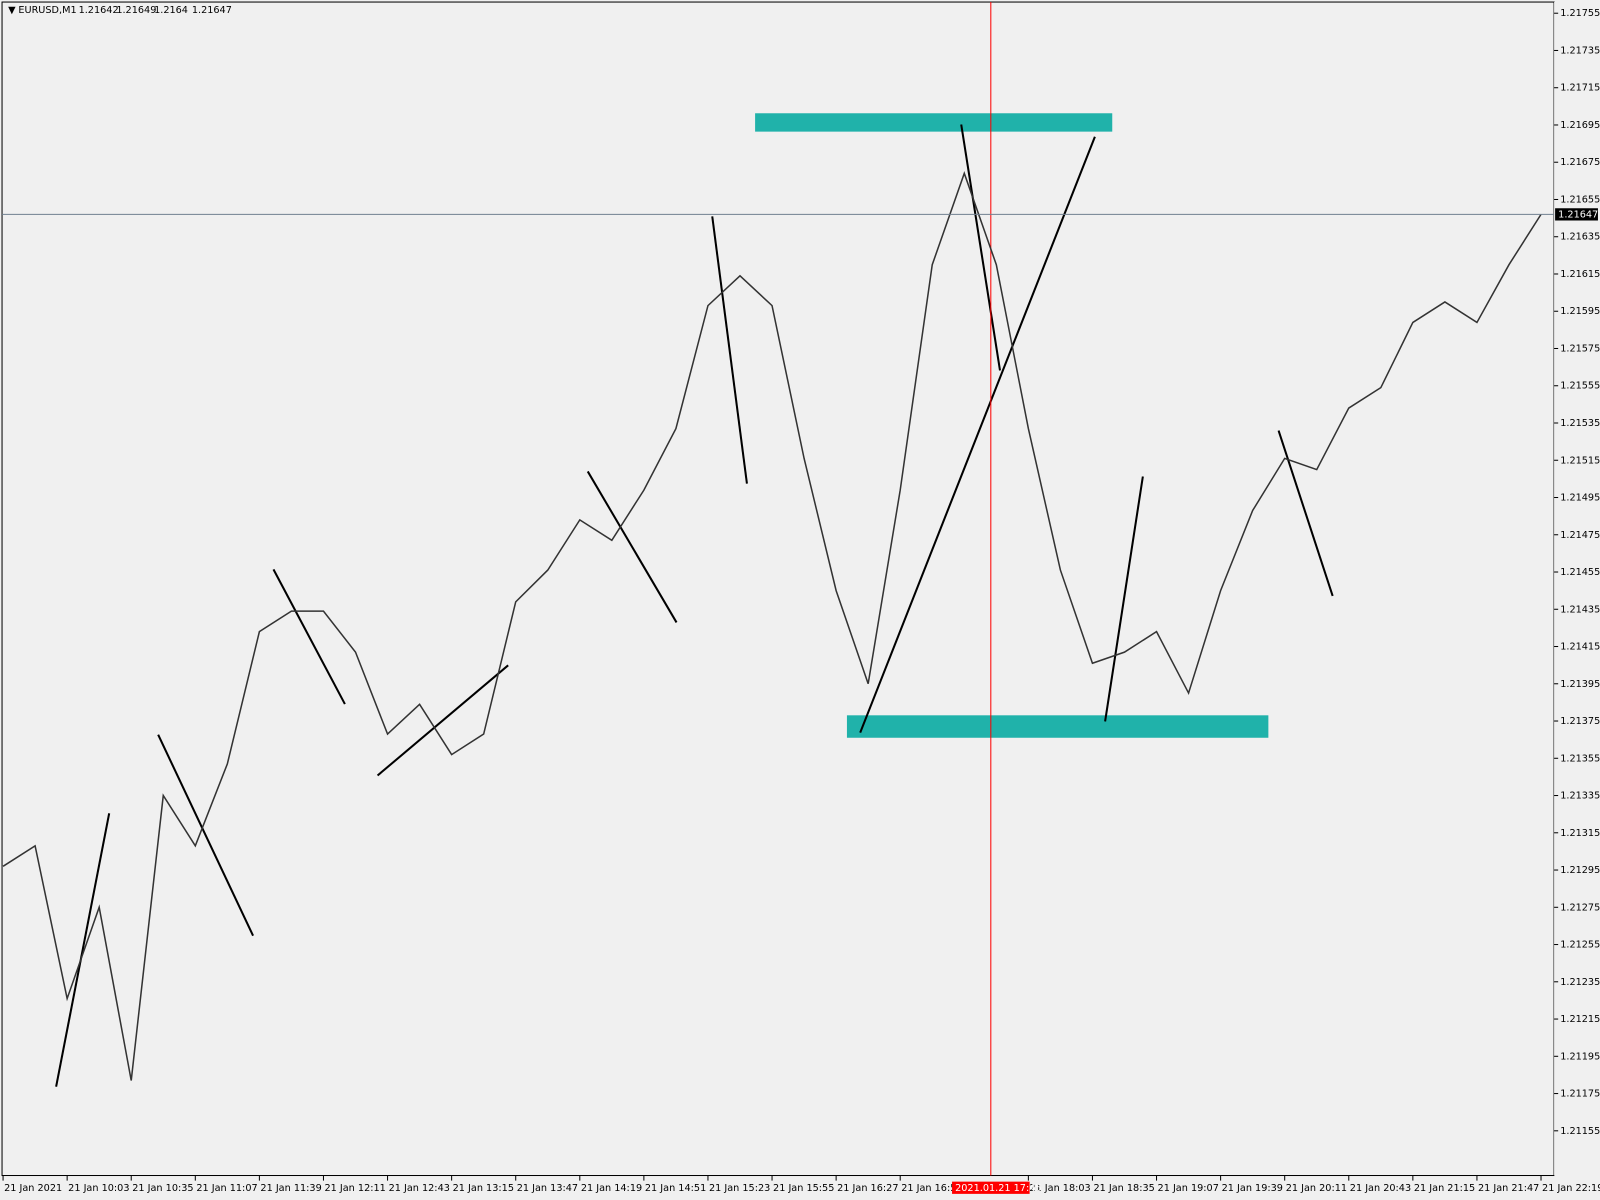 The height and width of the screenshot is (1200, 1600). What do you see at coordinates (934, 122) in the screenshot?
I see `resistance-zone` at bounding box center [934, 122].